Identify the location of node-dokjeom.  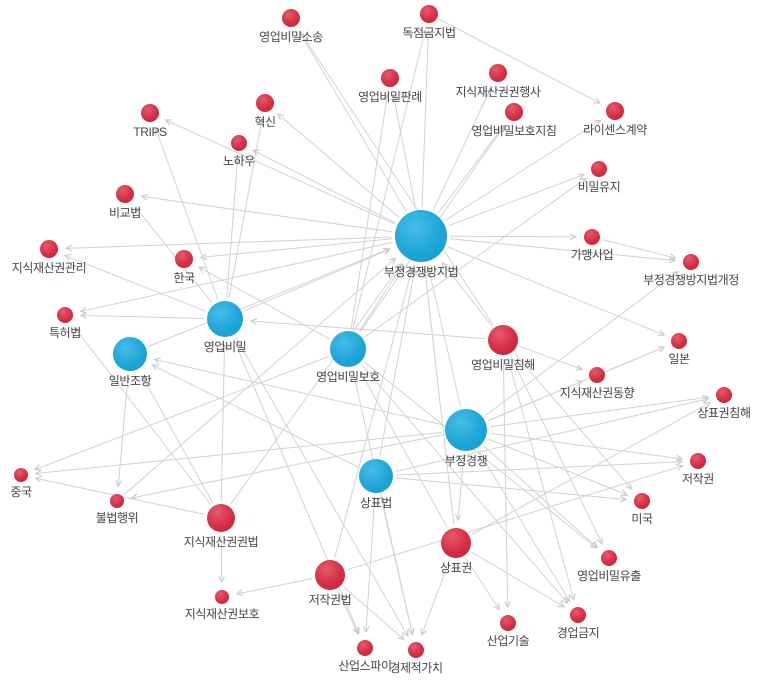
(429, 14).